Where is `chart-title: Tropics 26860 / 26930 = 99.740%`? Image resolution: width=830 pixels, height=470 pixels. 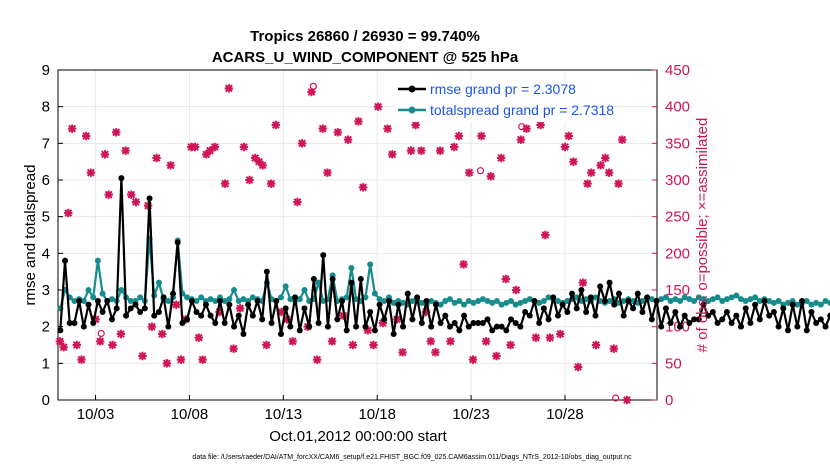 chart-title: Tropics 26860 / 26930 = 99.740% is located at coordinates (365, 36).